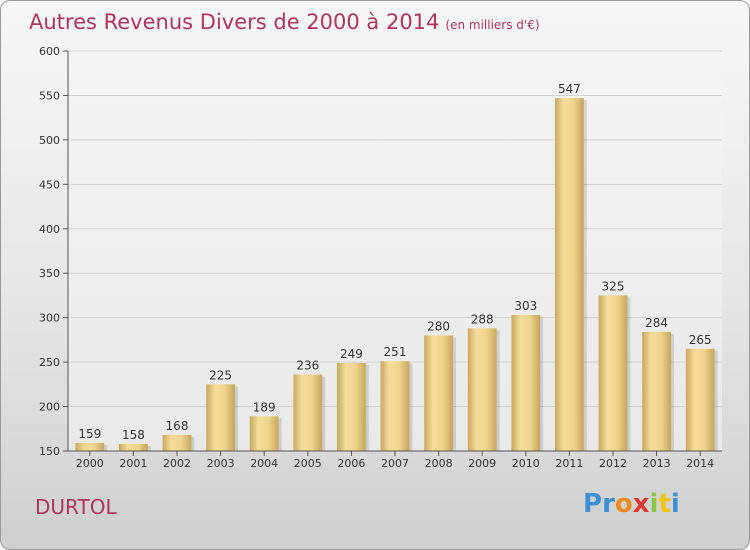 This screenshot has height=550, width=750. What do you see at coordinates (526, 463) in the screenshot?
I see `x-tick-label: 2010` at bounding box center [526, 463].